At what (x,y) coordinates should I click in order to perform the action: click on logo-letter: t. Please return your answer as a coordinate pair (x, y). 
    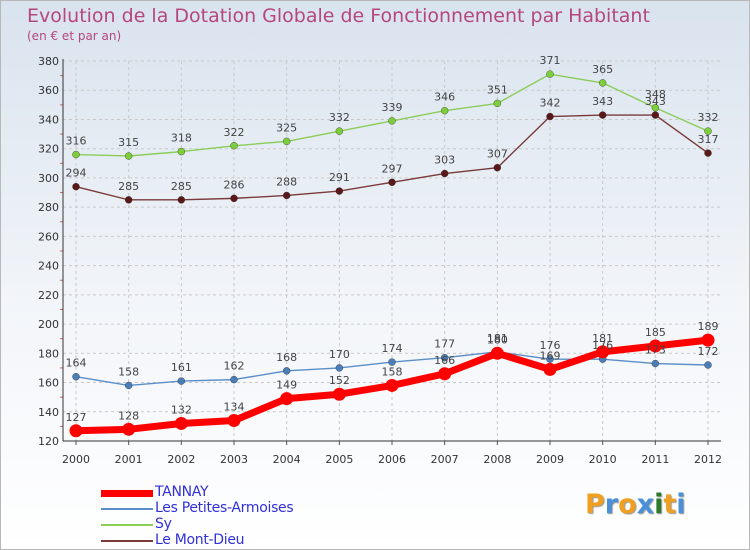
    Looking at the image, I should click on (670, 504).